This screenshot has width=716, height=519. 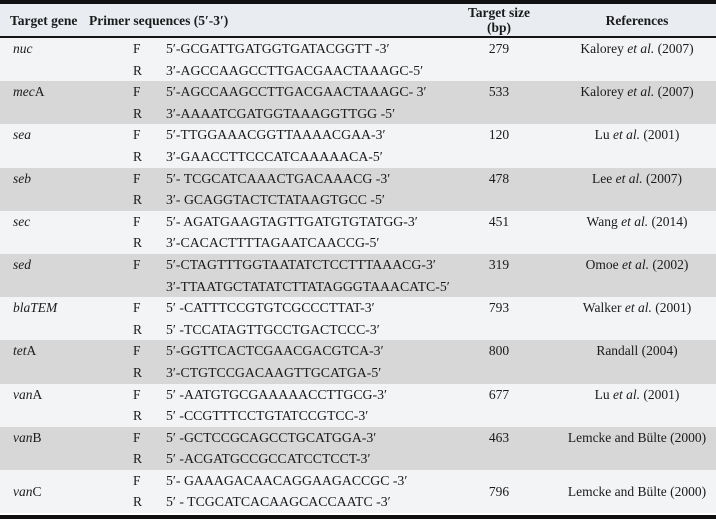 What do you see at coordinates (276, 135) in the screenshot?
I see `primer-sequence: 5′-TTGGAAACGGTTAAAACGAA-3′` at bounding box center [276, 135].